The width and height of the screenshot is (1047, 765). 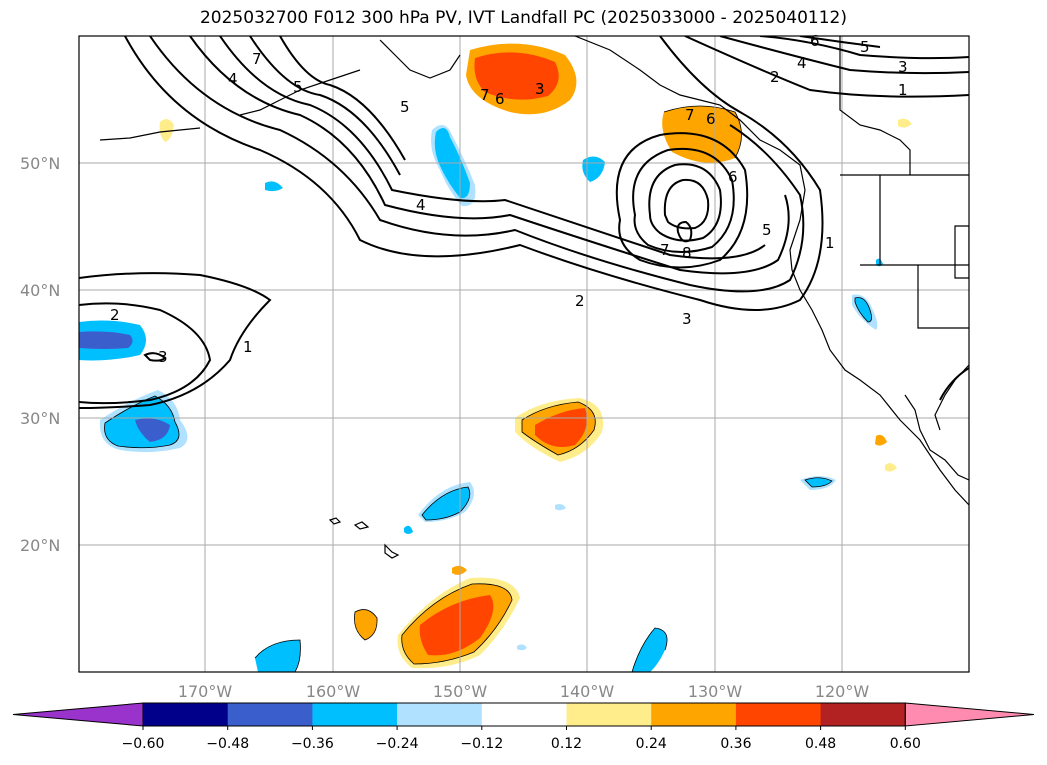 I want to click on colorbar-tick-label: −0.48, so click(x=227, y=744).